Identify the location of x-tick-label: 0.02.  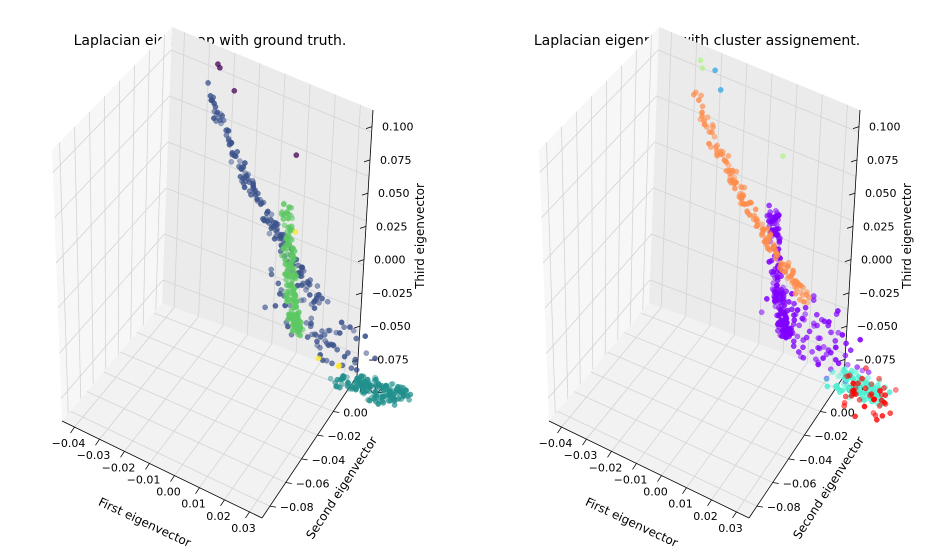
(705, 516).